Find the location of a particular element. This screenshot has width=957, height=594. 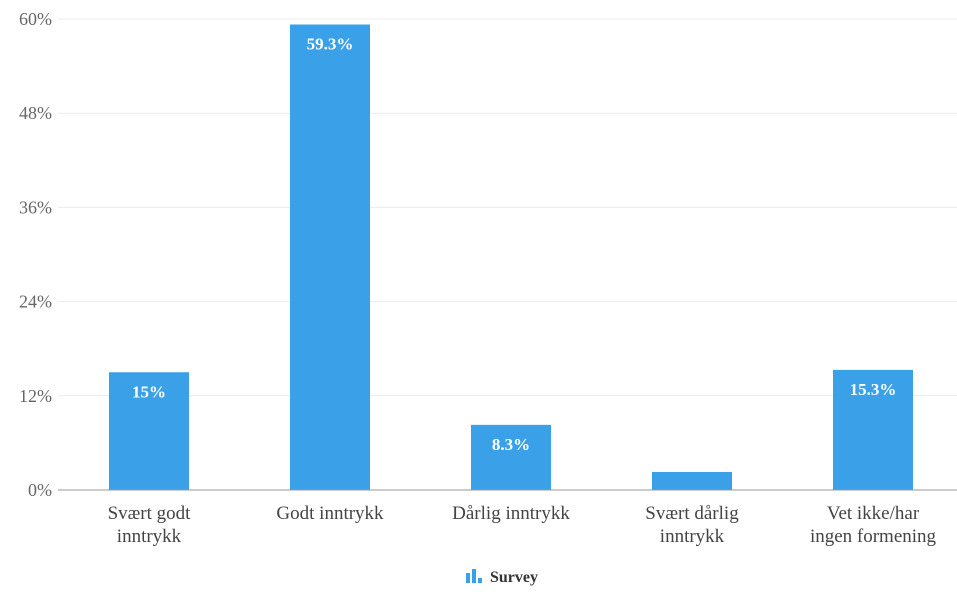

y-axis-ticks: 0% 12% 24% 36% 48% 60% is located at coordinates (35, 254).